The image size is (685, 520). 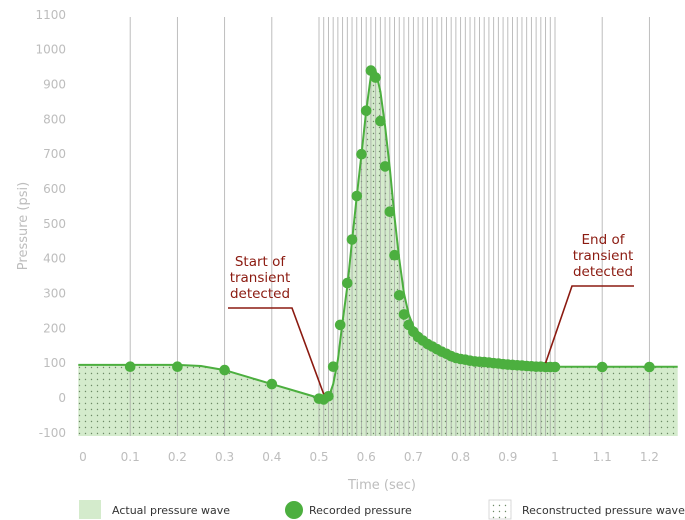 I want to click on x-axis-title: Time (sec), so click(x=381, y=485).